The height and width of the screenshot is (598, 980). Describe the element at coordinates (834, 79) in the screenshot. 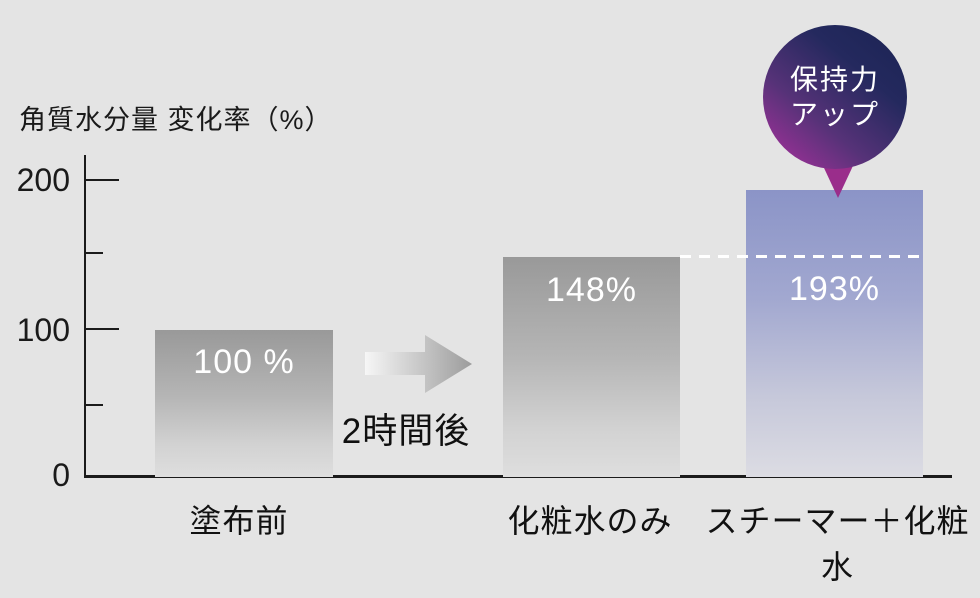

I see `badge-line1: 保持力` at that location.